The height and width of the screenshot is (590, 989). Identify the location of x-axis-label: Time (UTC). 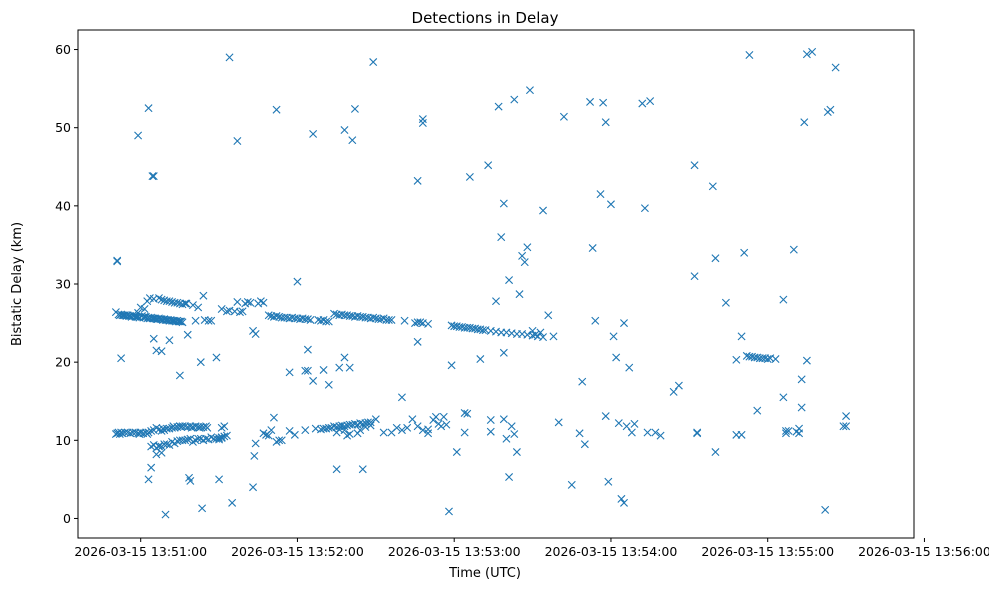
(484, 573).